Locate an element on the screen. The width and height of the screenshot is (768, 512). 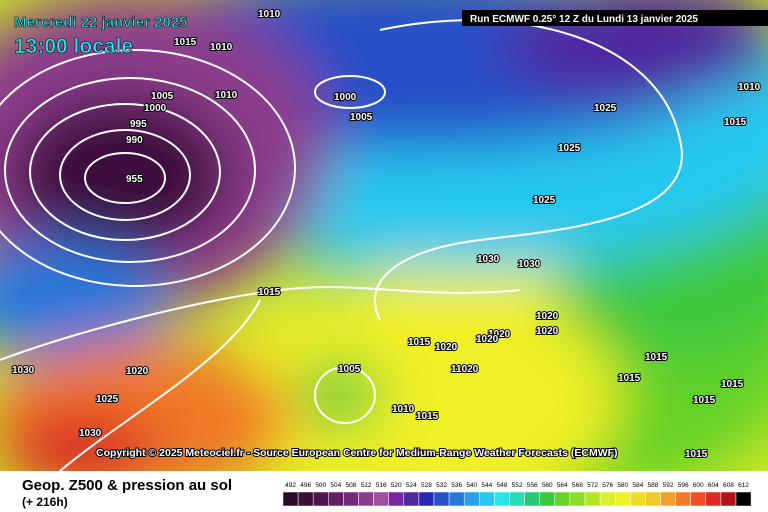
isobar-label: 995 is located at coordinates (138, 124).